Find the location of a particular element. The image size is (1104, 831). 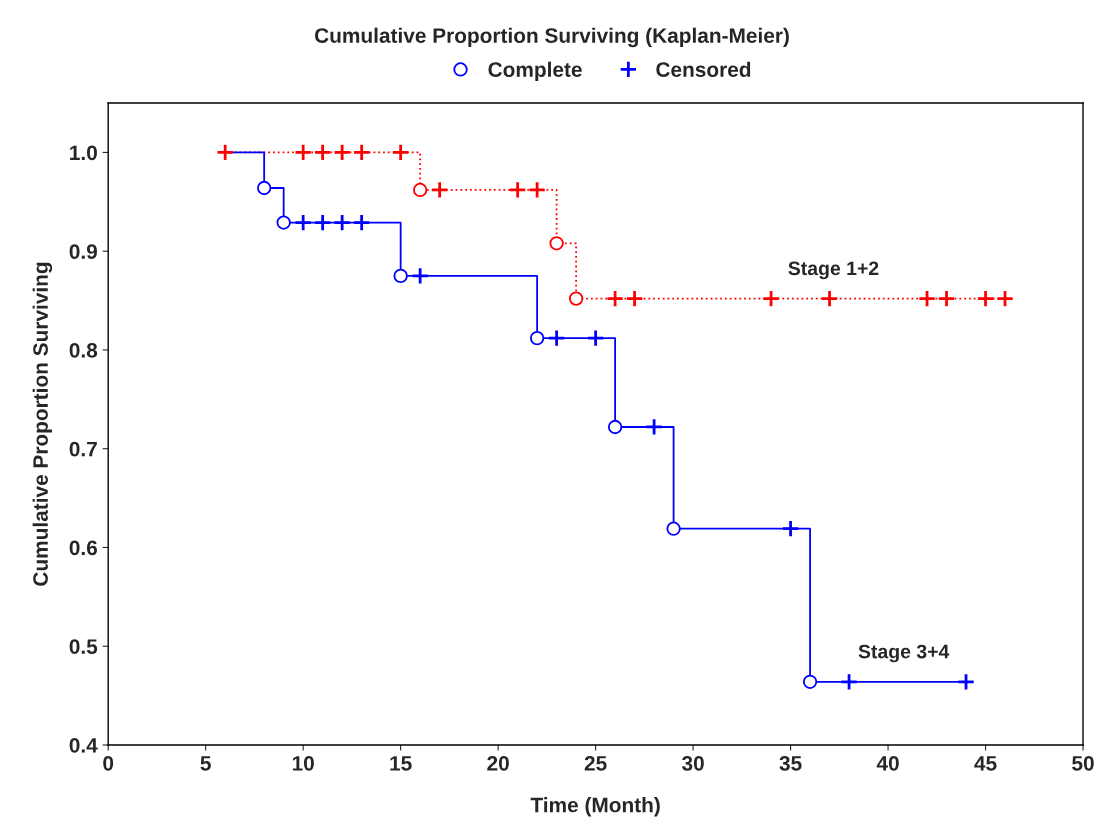

legend-label: Complete is located at coordinates (535, 71).